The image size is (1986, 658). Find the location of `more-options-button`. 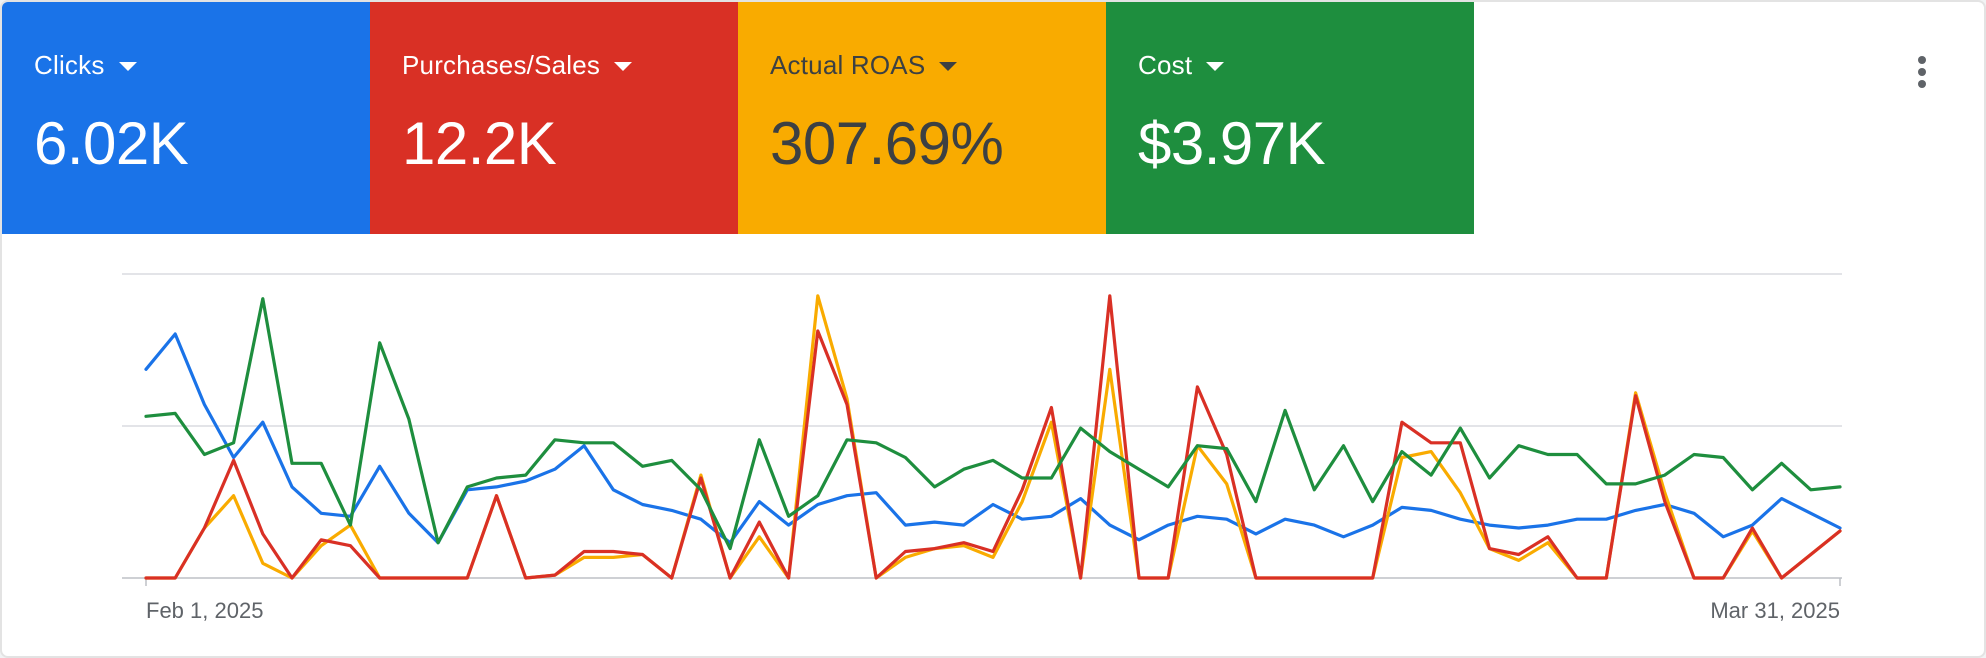

more-options-button is located at coordinates (1922, 74).